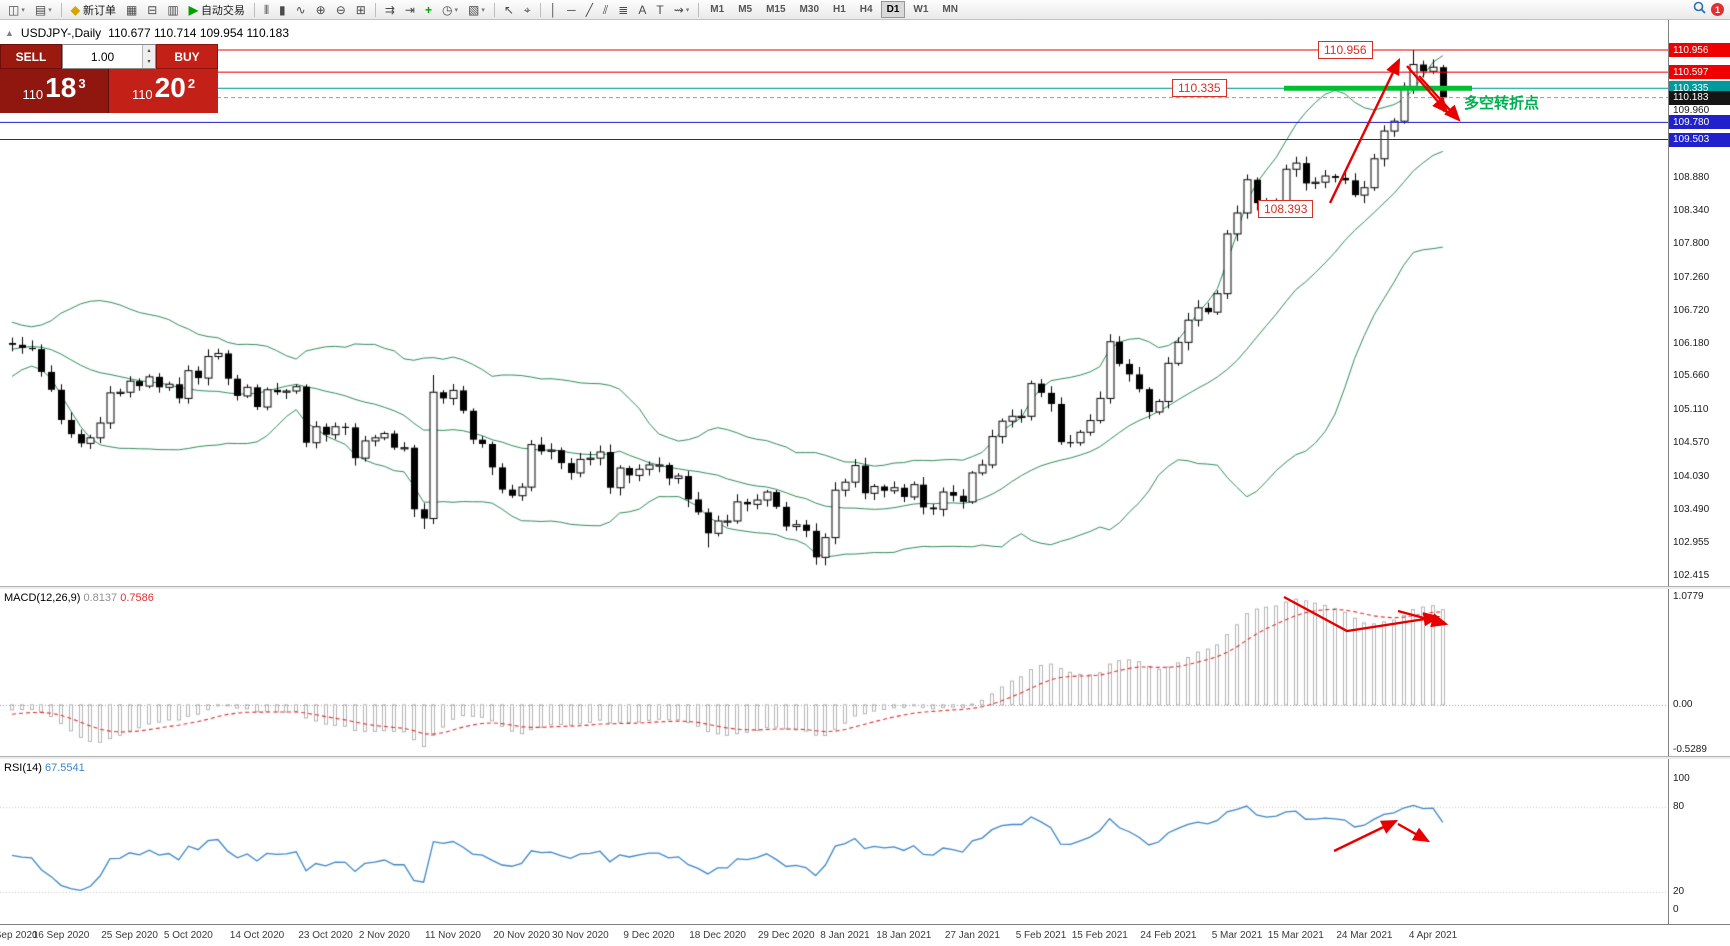 Image resolution: width=1730 pixels, height=946 pixels. Describe the element at coordinates (1433, 935) in the screenshot. I see `date-label: 4 Apr 2021` at that location.